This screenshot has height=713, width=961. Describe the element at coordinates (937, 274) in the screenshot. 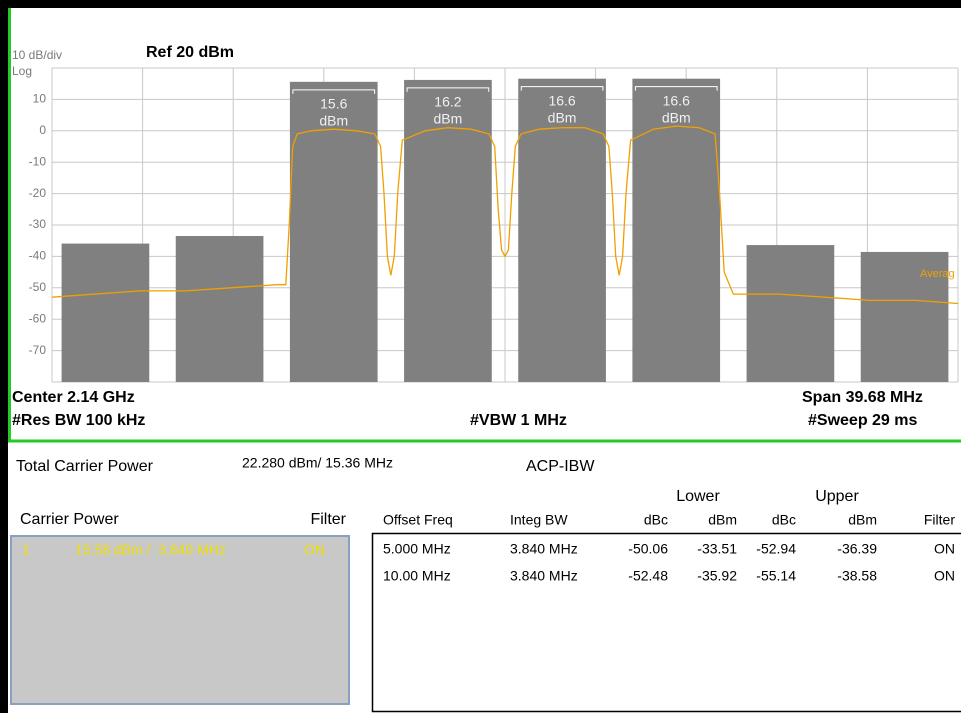

I see `trace-annotation: Averag` at that location.